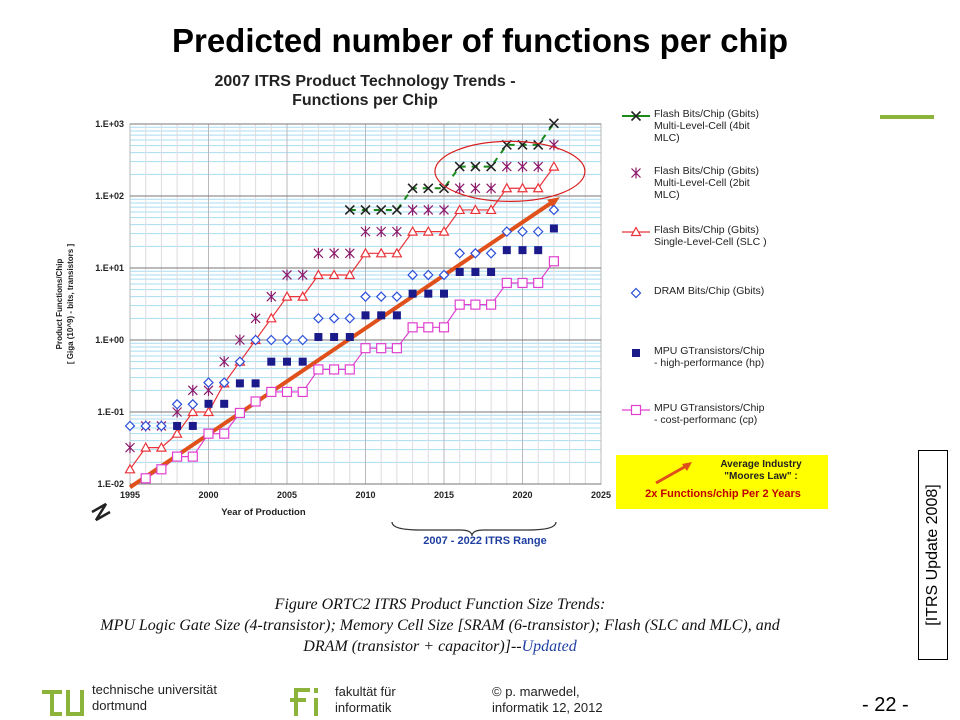 Image resolution: width=960 pixels, height=720 pixels. What do you see at coordinates (110, 412) in the screenshot?
I see `y-tick-label: 1.E-01` at bounding box center [110, 412].